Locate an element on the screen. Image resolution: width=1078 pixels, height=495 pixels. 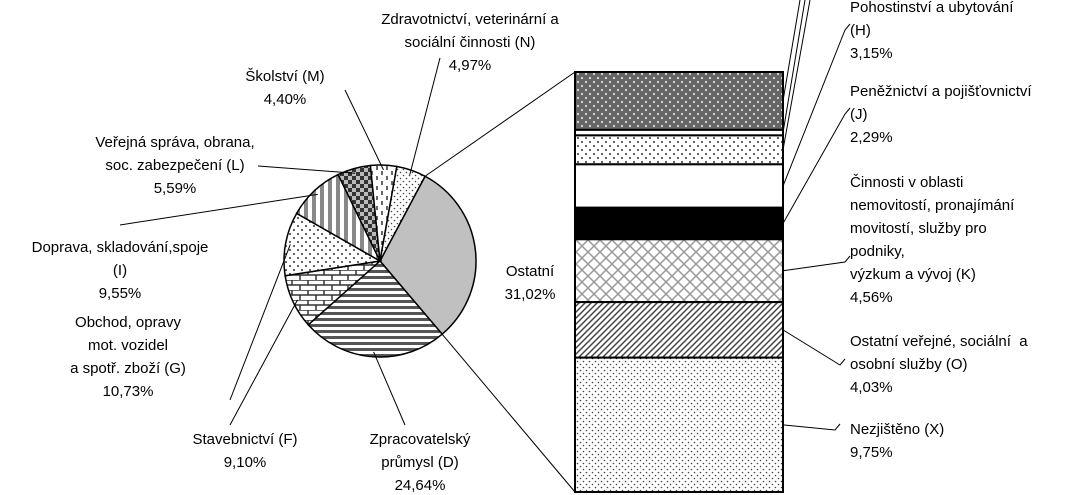
slice-label: průmysl (D) is located at coordinates (420, 462).